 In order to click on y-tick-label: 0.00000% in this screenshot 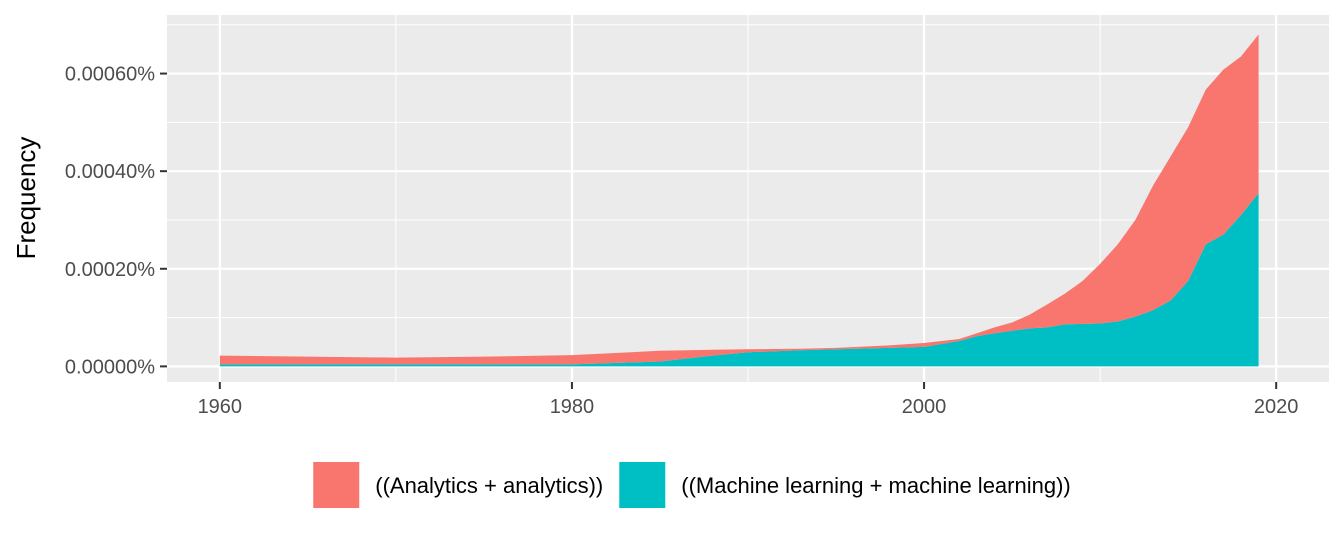, I will do `click(110, 367)`.